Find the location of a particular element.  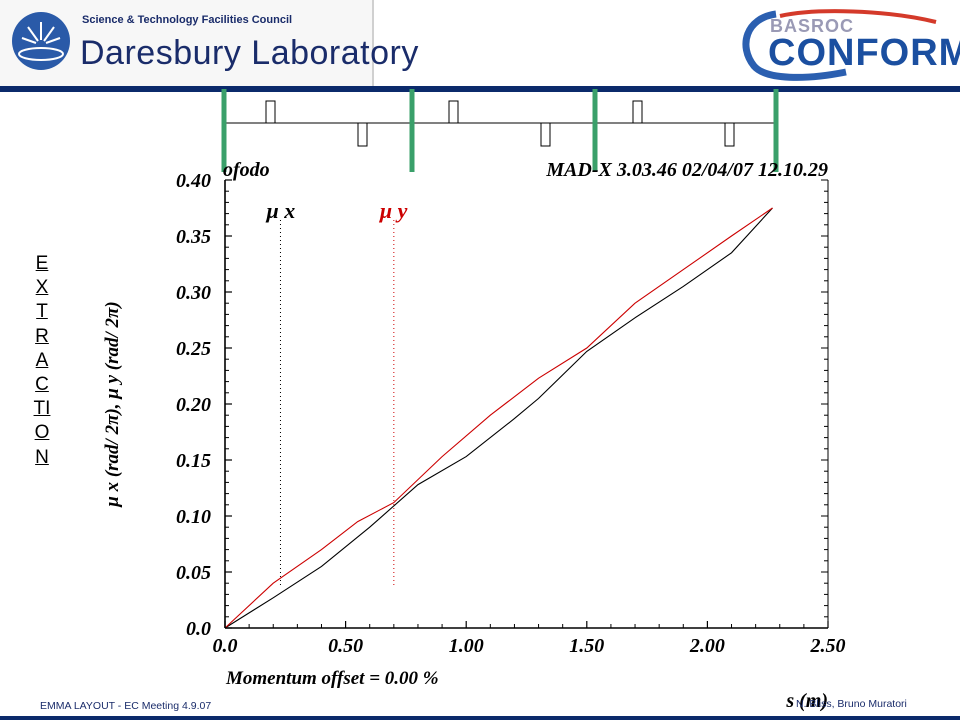

x-tick-label: 0.0 is located at coordinates (225, 646).